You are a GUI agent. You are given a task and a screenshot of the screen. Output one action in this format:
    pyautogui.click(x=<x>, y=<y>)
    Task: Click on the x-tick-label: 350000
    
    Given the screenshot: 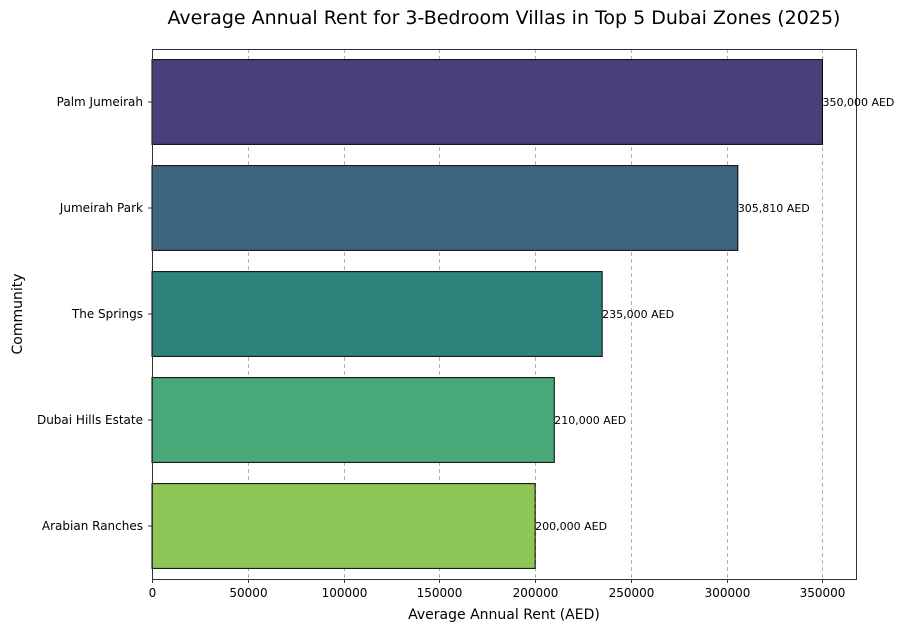 What is the action you would take?
    pyautogui.click(x=823, y=593)
    